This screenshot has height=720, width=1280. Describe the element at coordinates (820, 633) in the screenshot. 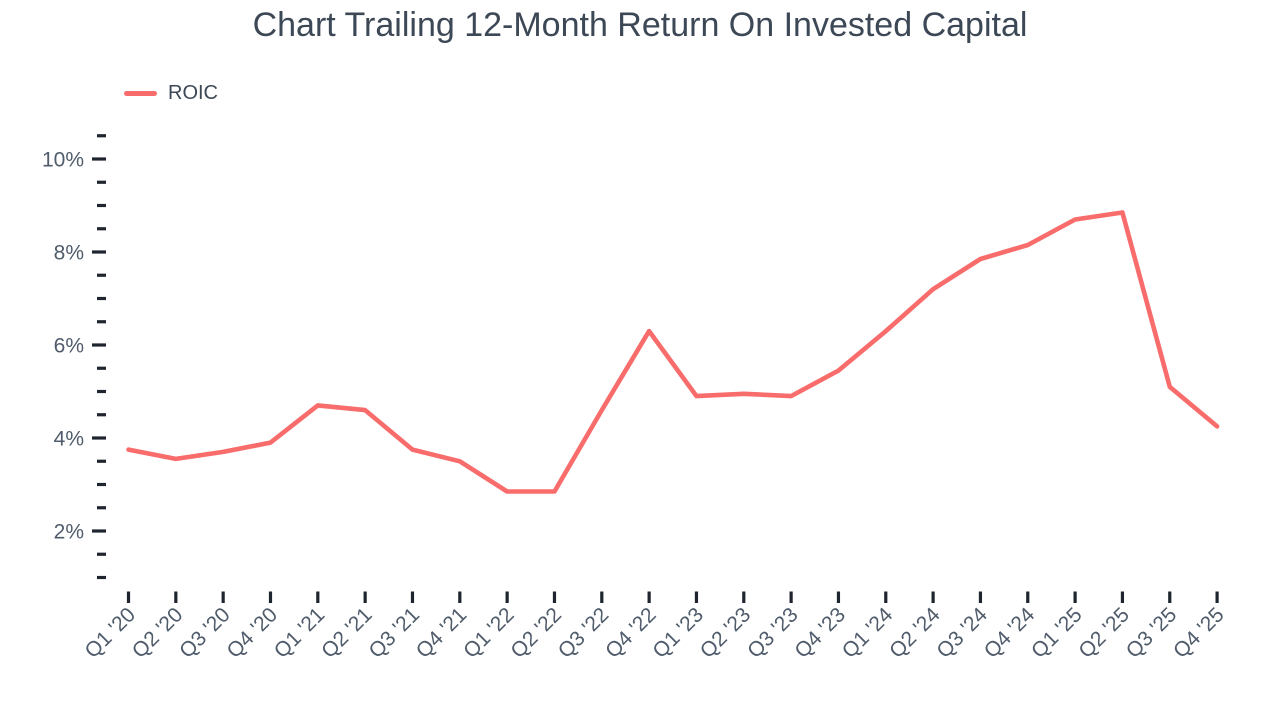

I see `x-axis-label: Q4 '23` at that location.